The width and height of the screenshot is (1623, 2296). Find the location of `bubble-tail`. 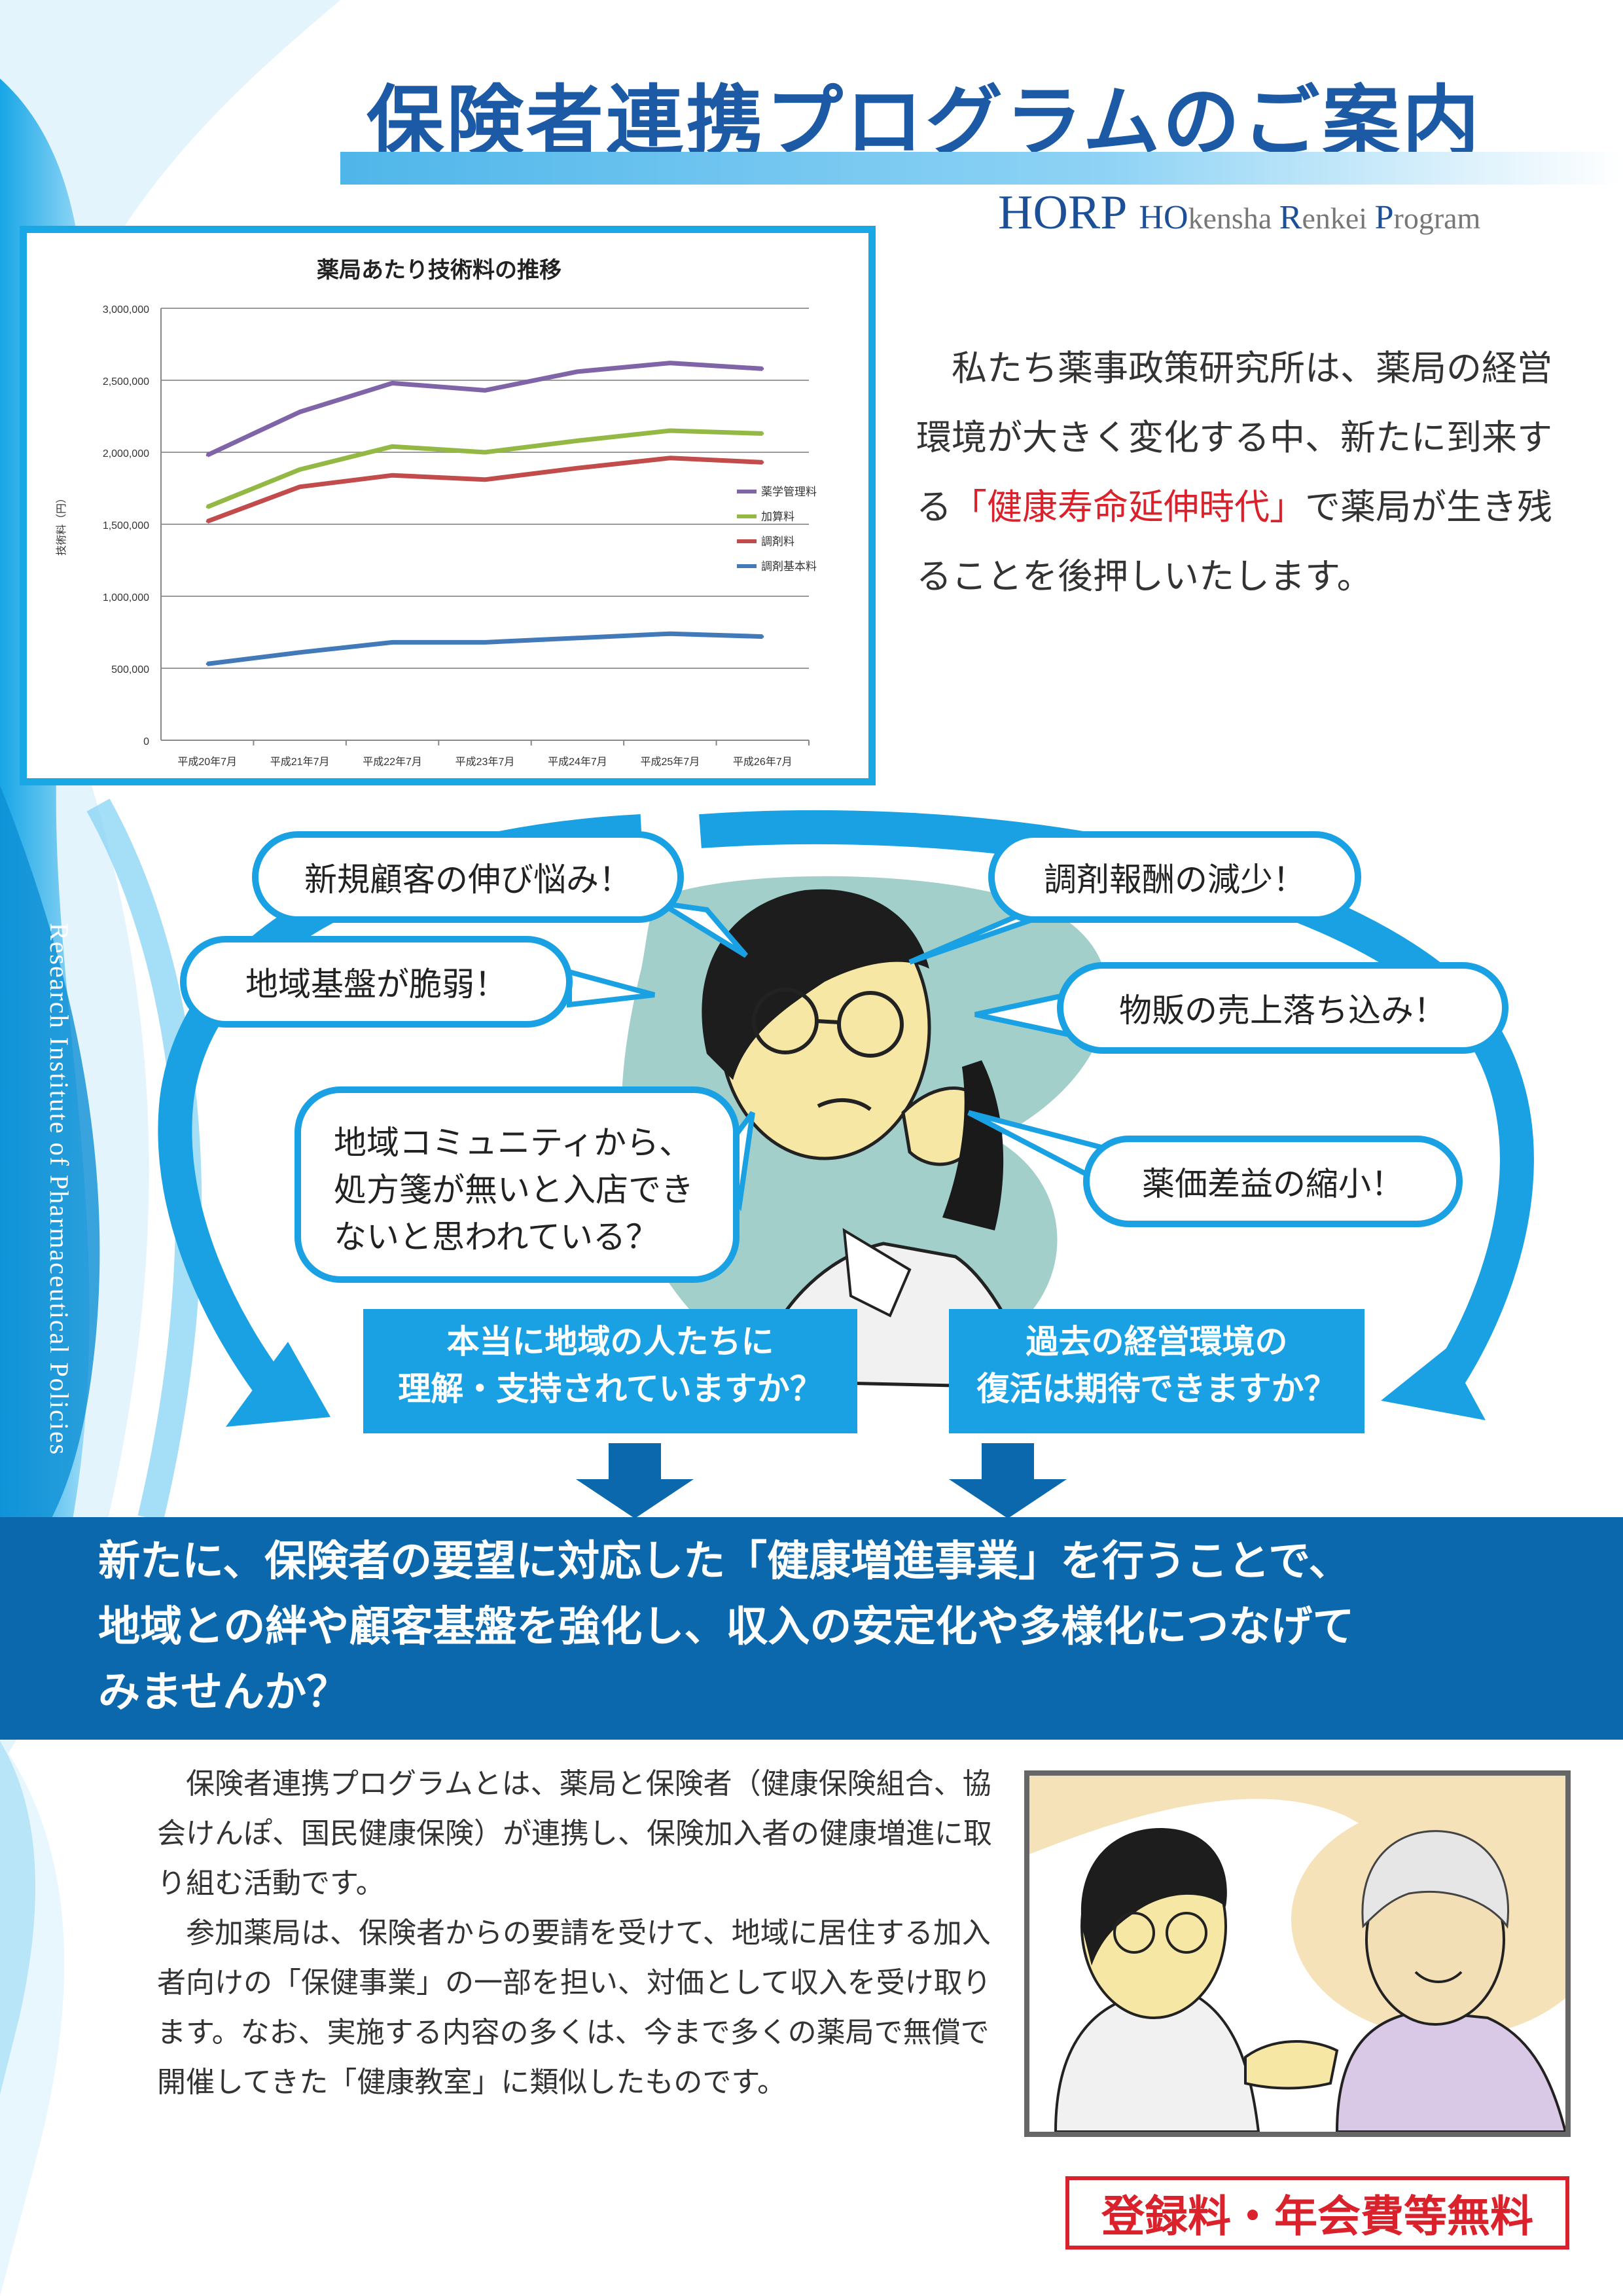

bubble-tail is located at coordinates (704, 929).